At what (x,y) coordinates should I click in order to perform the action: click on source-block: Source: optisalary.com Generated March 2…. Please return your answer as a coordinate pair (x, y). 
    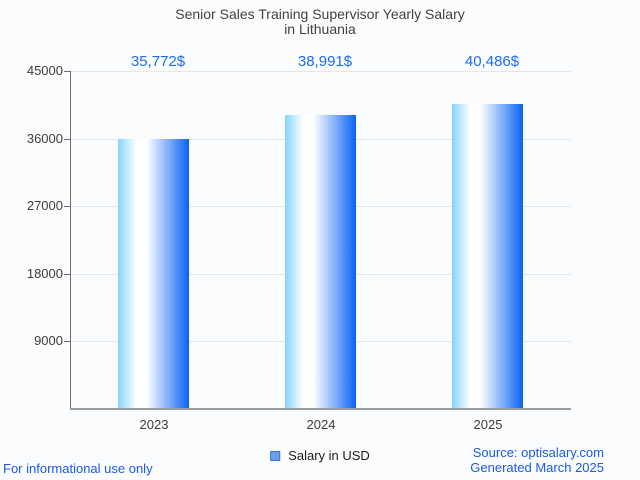
    Looking at the image, I should click on (537, 460).